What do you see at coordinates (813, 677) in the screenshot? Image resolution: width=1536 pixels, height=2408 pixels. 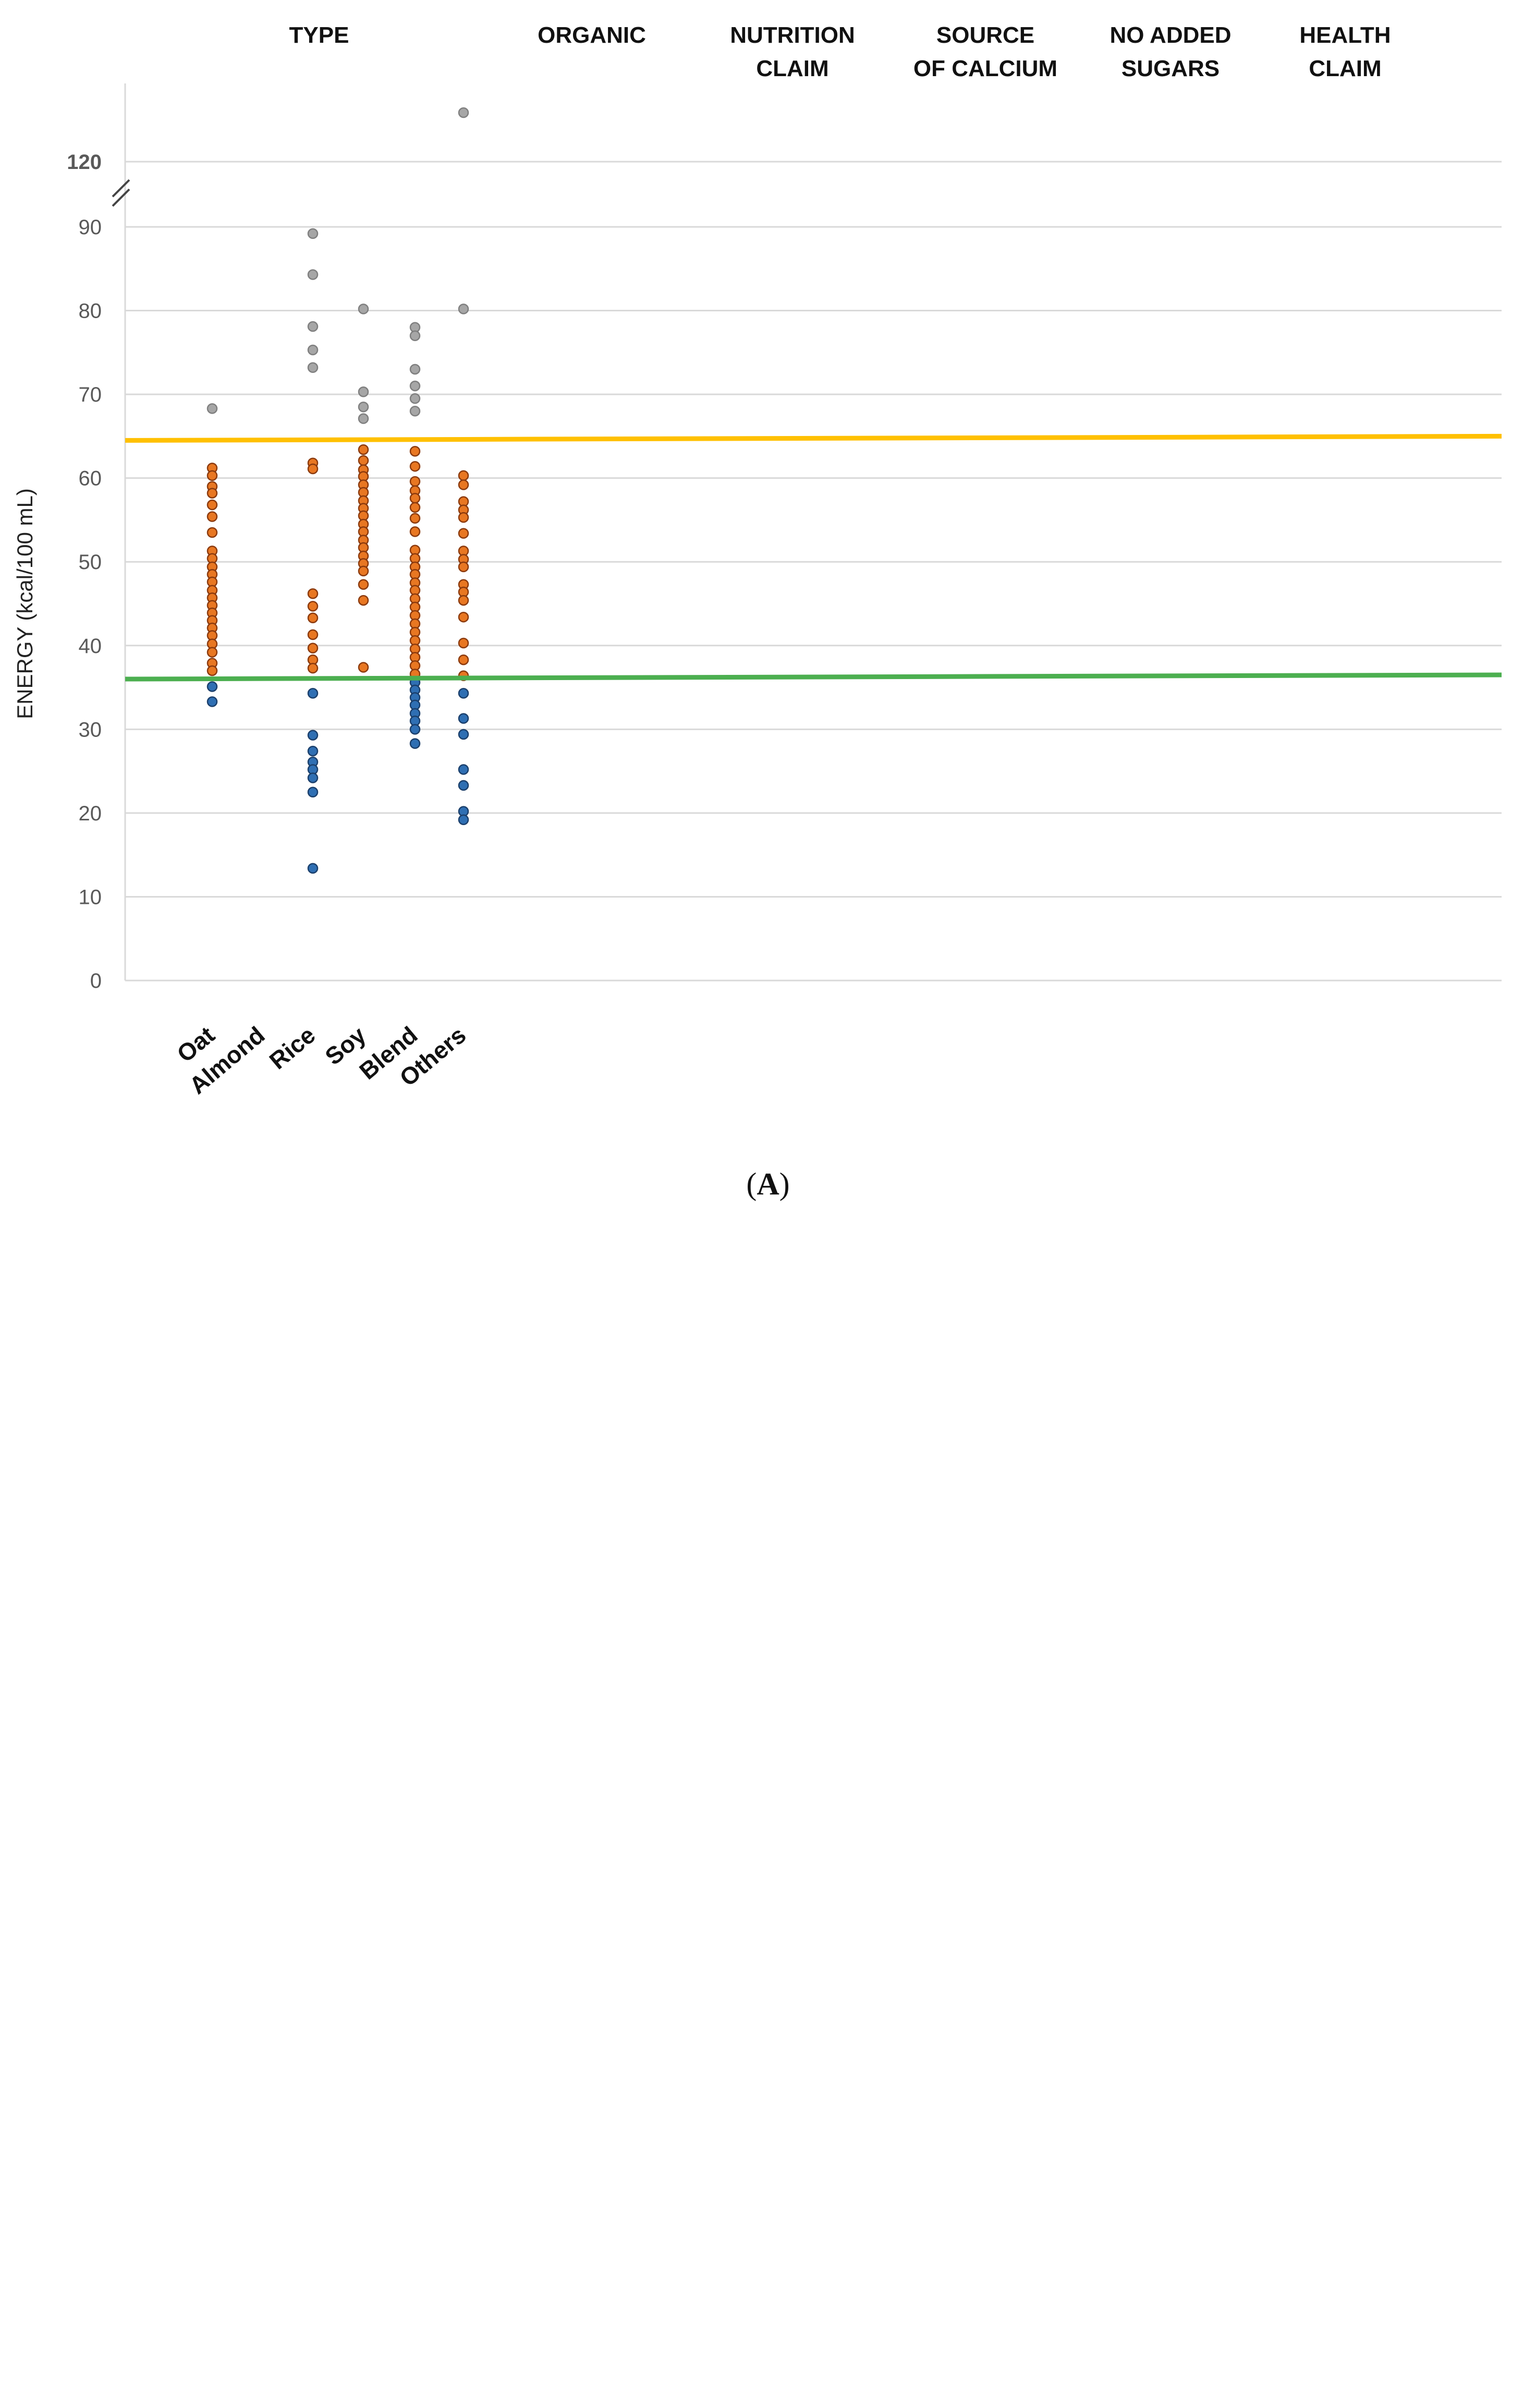 I see `lower-reference-line` at bounding box center [813, 677].